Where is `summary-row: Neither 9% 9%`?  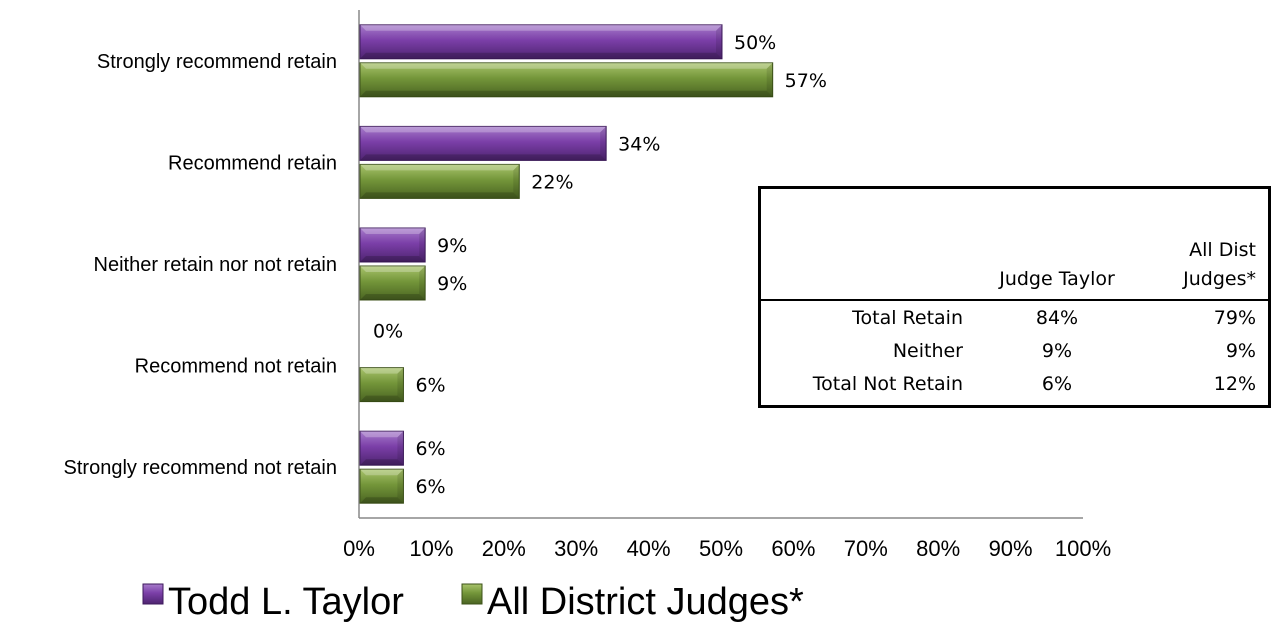
summary-row: Neither 9% 9% is located at coordinates (1014, 350).